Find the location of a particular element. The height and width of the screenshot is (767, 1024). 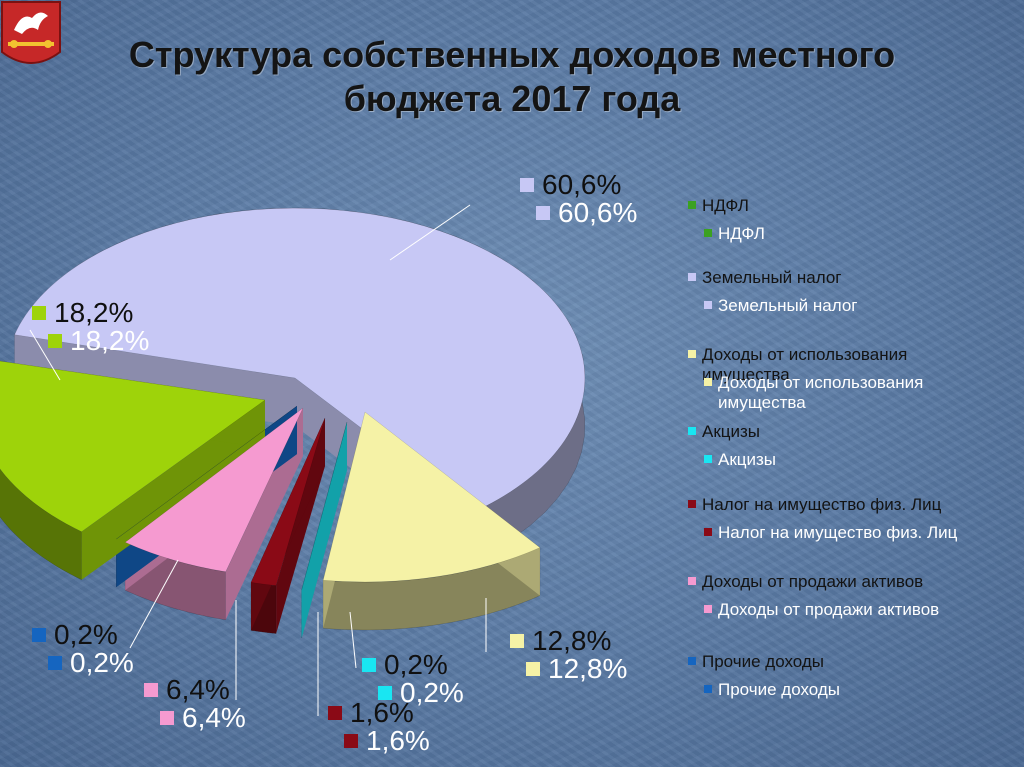

page-title-line2: бюджета 2017 года is located at coordinates (512, 98).